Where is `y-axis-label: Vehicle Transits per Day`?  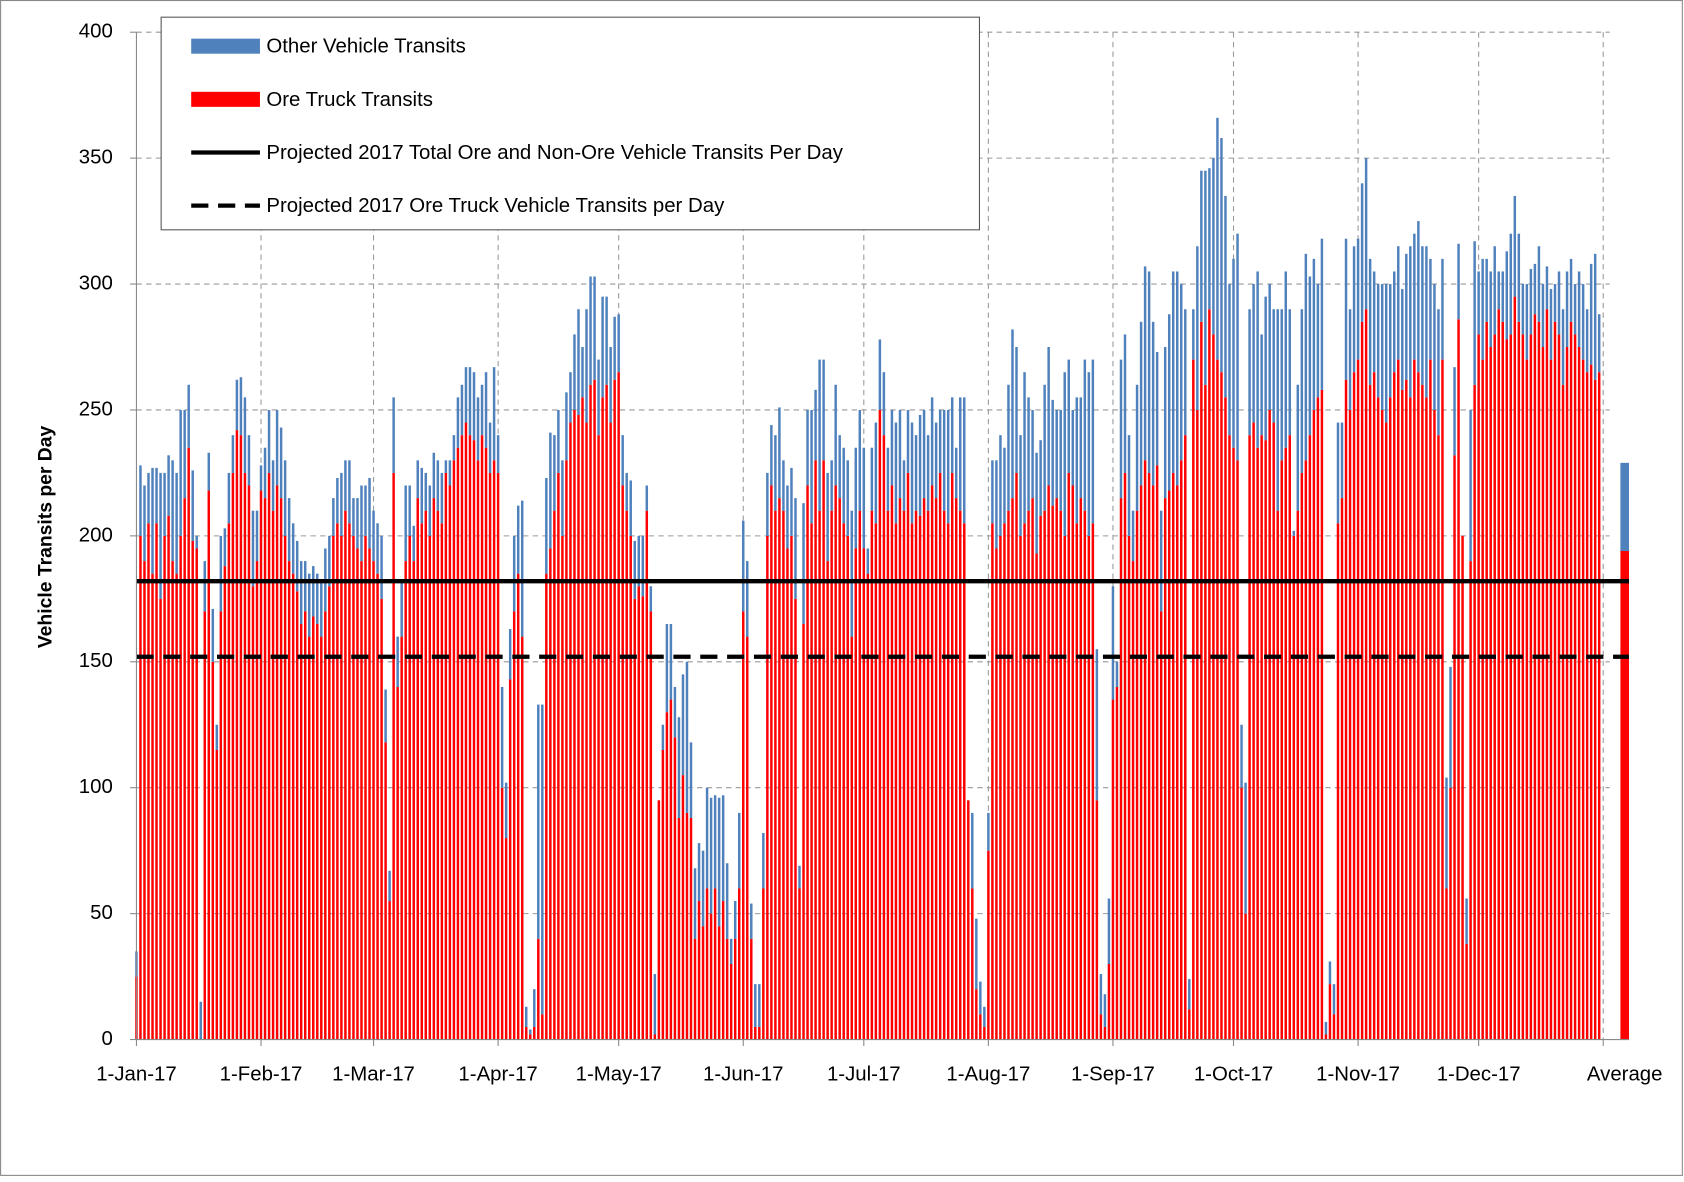 y-axis-label: Vehicle Transits per Day is located at coordinates (45, 537).